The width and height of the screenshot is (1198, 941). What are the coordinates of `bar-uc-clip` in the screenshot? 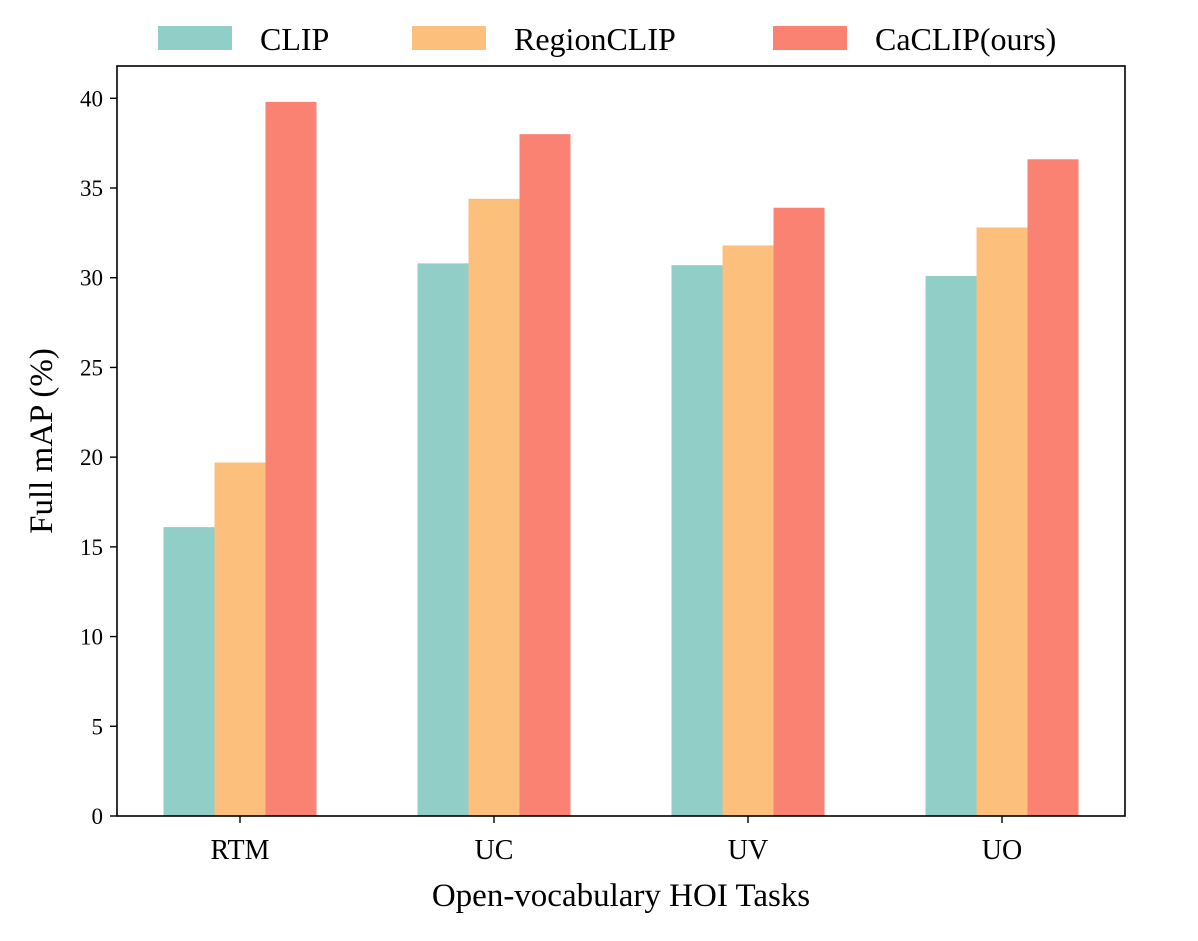 It's located at (443, 539).